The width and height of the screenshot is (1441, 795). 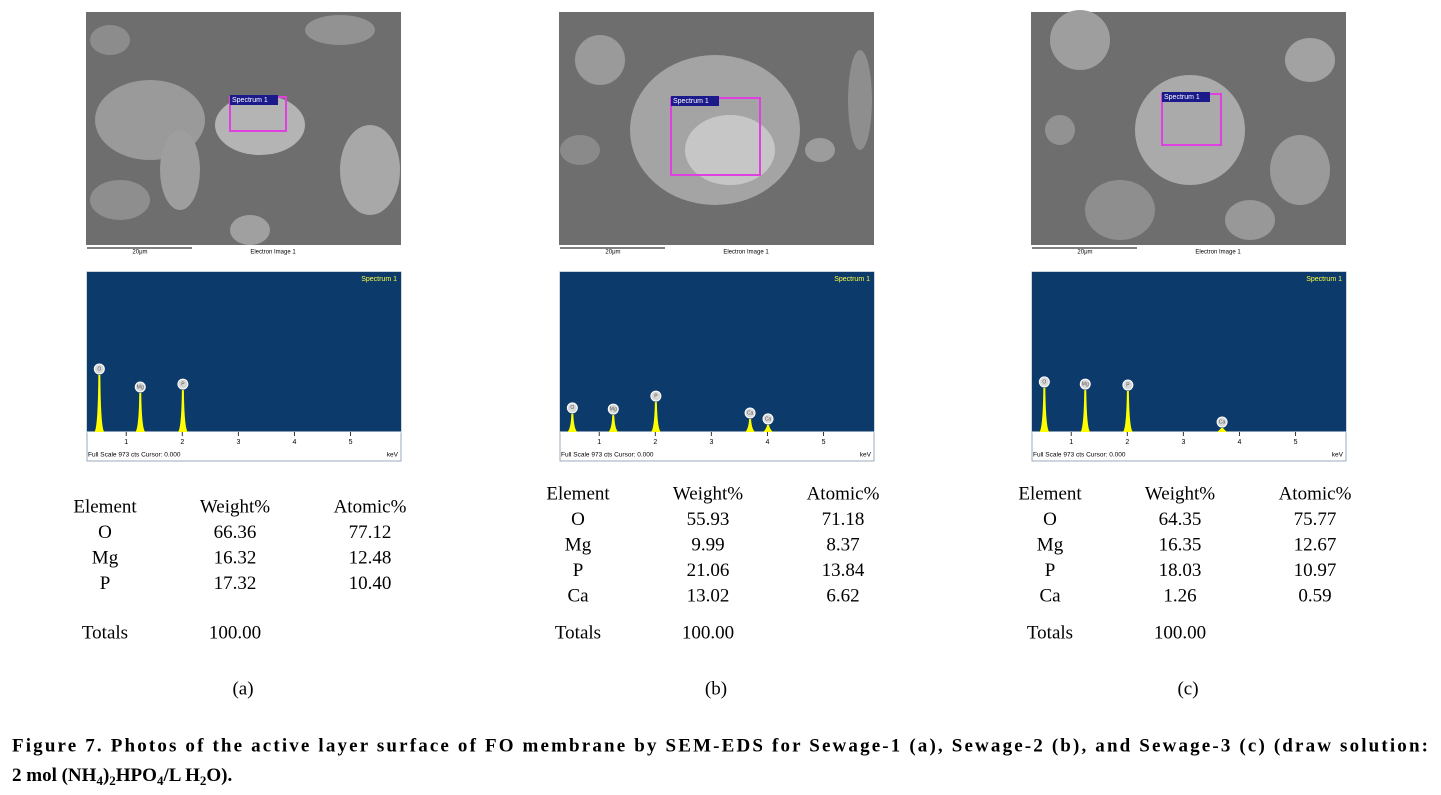 I want to click on caption-text: HPO, so click(x=136, y=775).